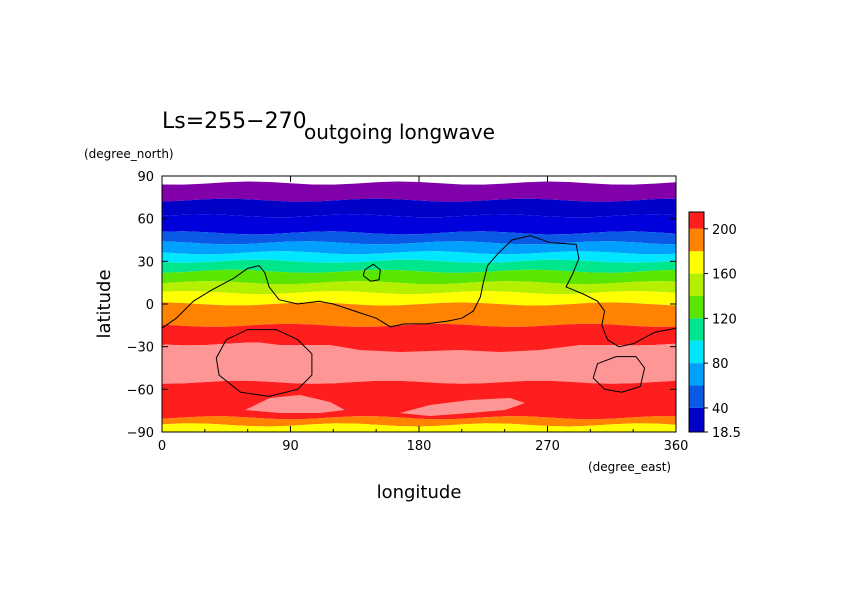 The image size is (842, 595). Describe the element at coordinates (290, 446) in the screenshot. I see `x-tick-label: 90` at that location.